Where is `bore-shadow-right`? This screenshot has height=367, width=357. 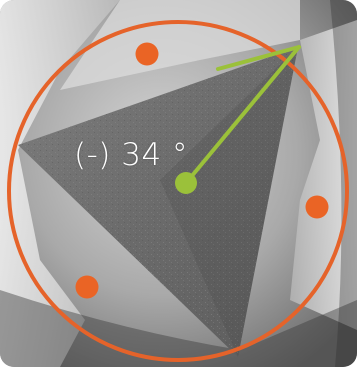 bore-shadow-right is located at coordinates (343, 183).